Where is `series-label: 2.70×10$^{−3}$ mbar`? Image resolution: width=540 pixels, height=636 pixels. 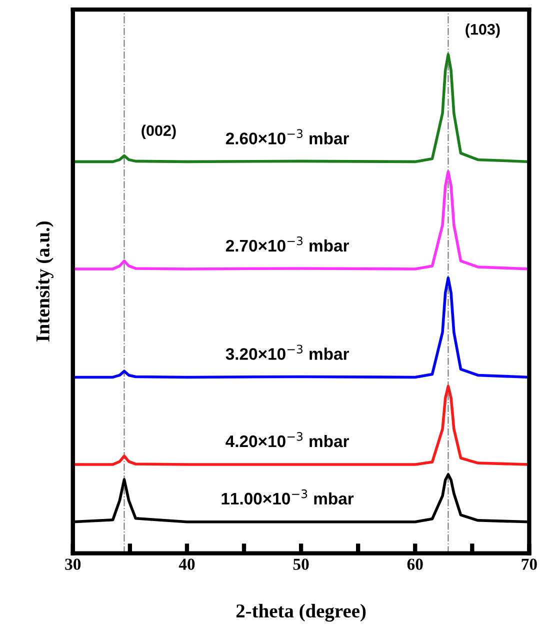 series-label: 2.70×10$^{−3}$ mbar is located at coordinates (288, 244).